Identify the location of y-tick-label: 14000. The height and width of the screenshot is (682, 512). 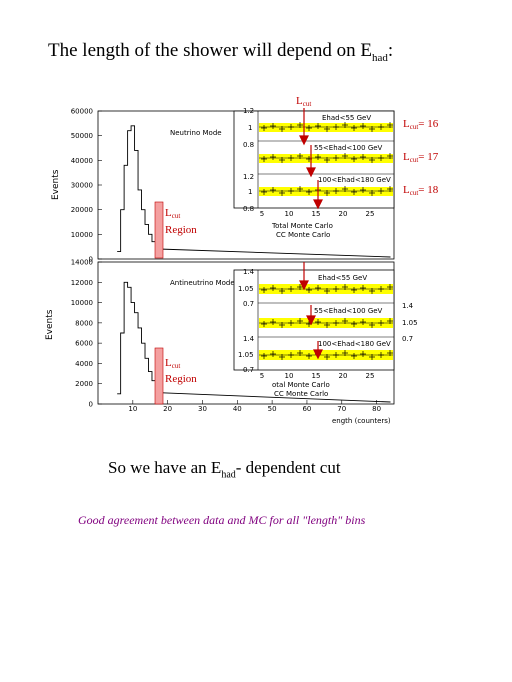
(82, 263).